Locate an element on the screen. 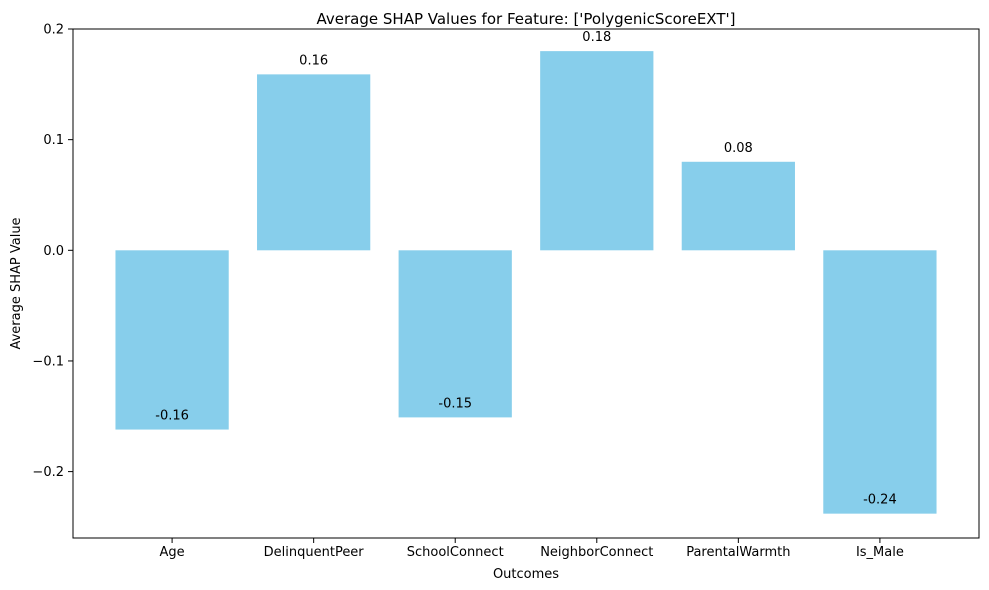 This screenshot has width=989, height=590. bar-neighborconnect is located at coordinates (597, 151).